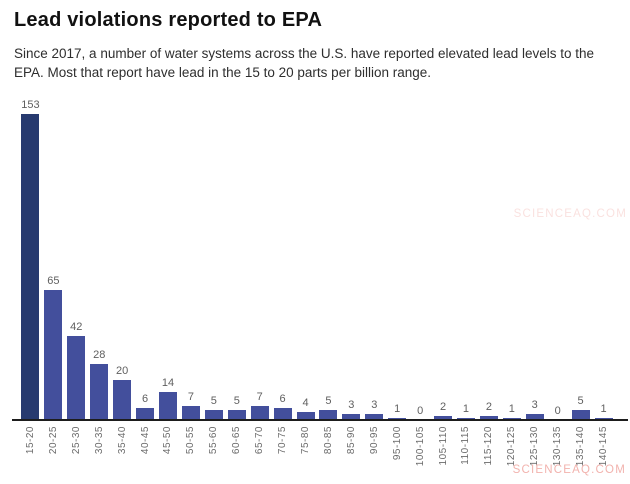 The width and height of the screenshot is (630, 484). I want to click on x-tick: 140-145, so click(603, 446).